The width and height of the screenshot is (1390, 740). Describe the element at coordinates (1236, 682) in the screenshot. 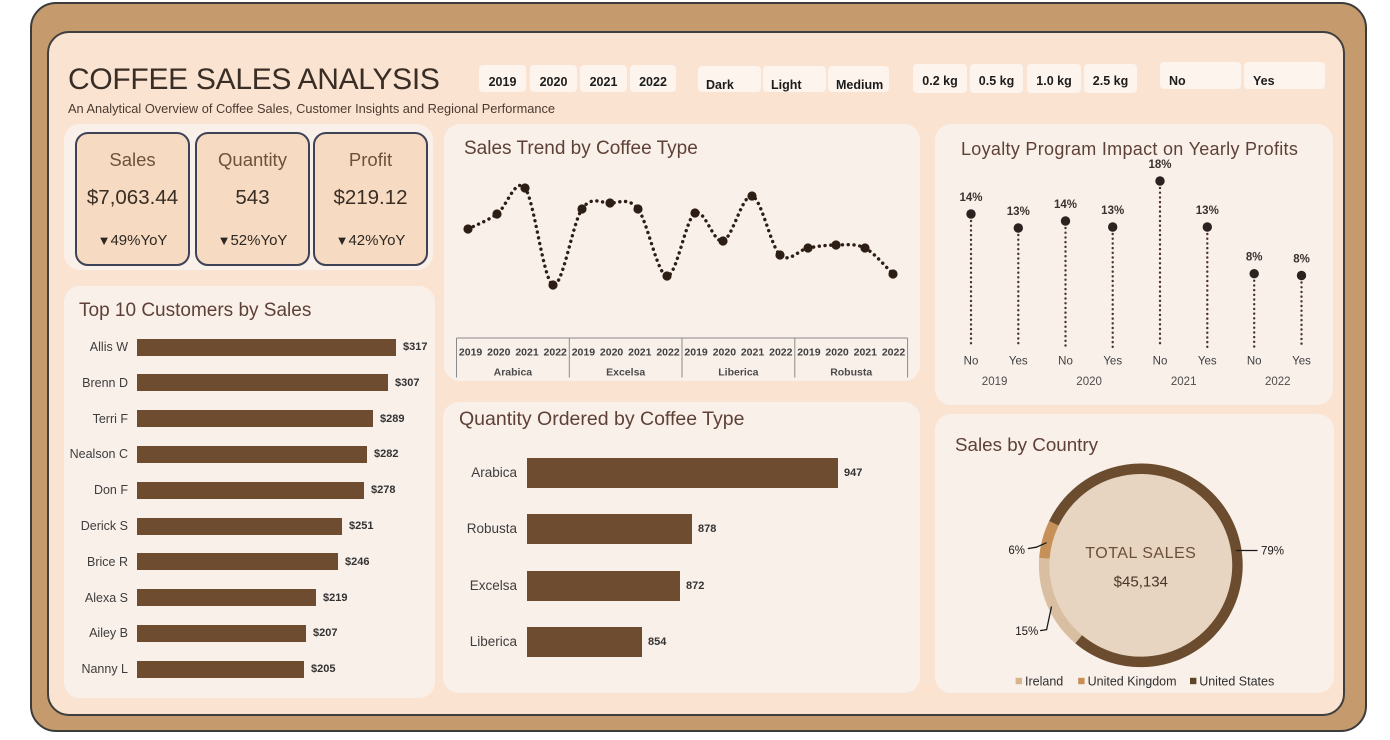

I see `svg-text: United States` at that location.